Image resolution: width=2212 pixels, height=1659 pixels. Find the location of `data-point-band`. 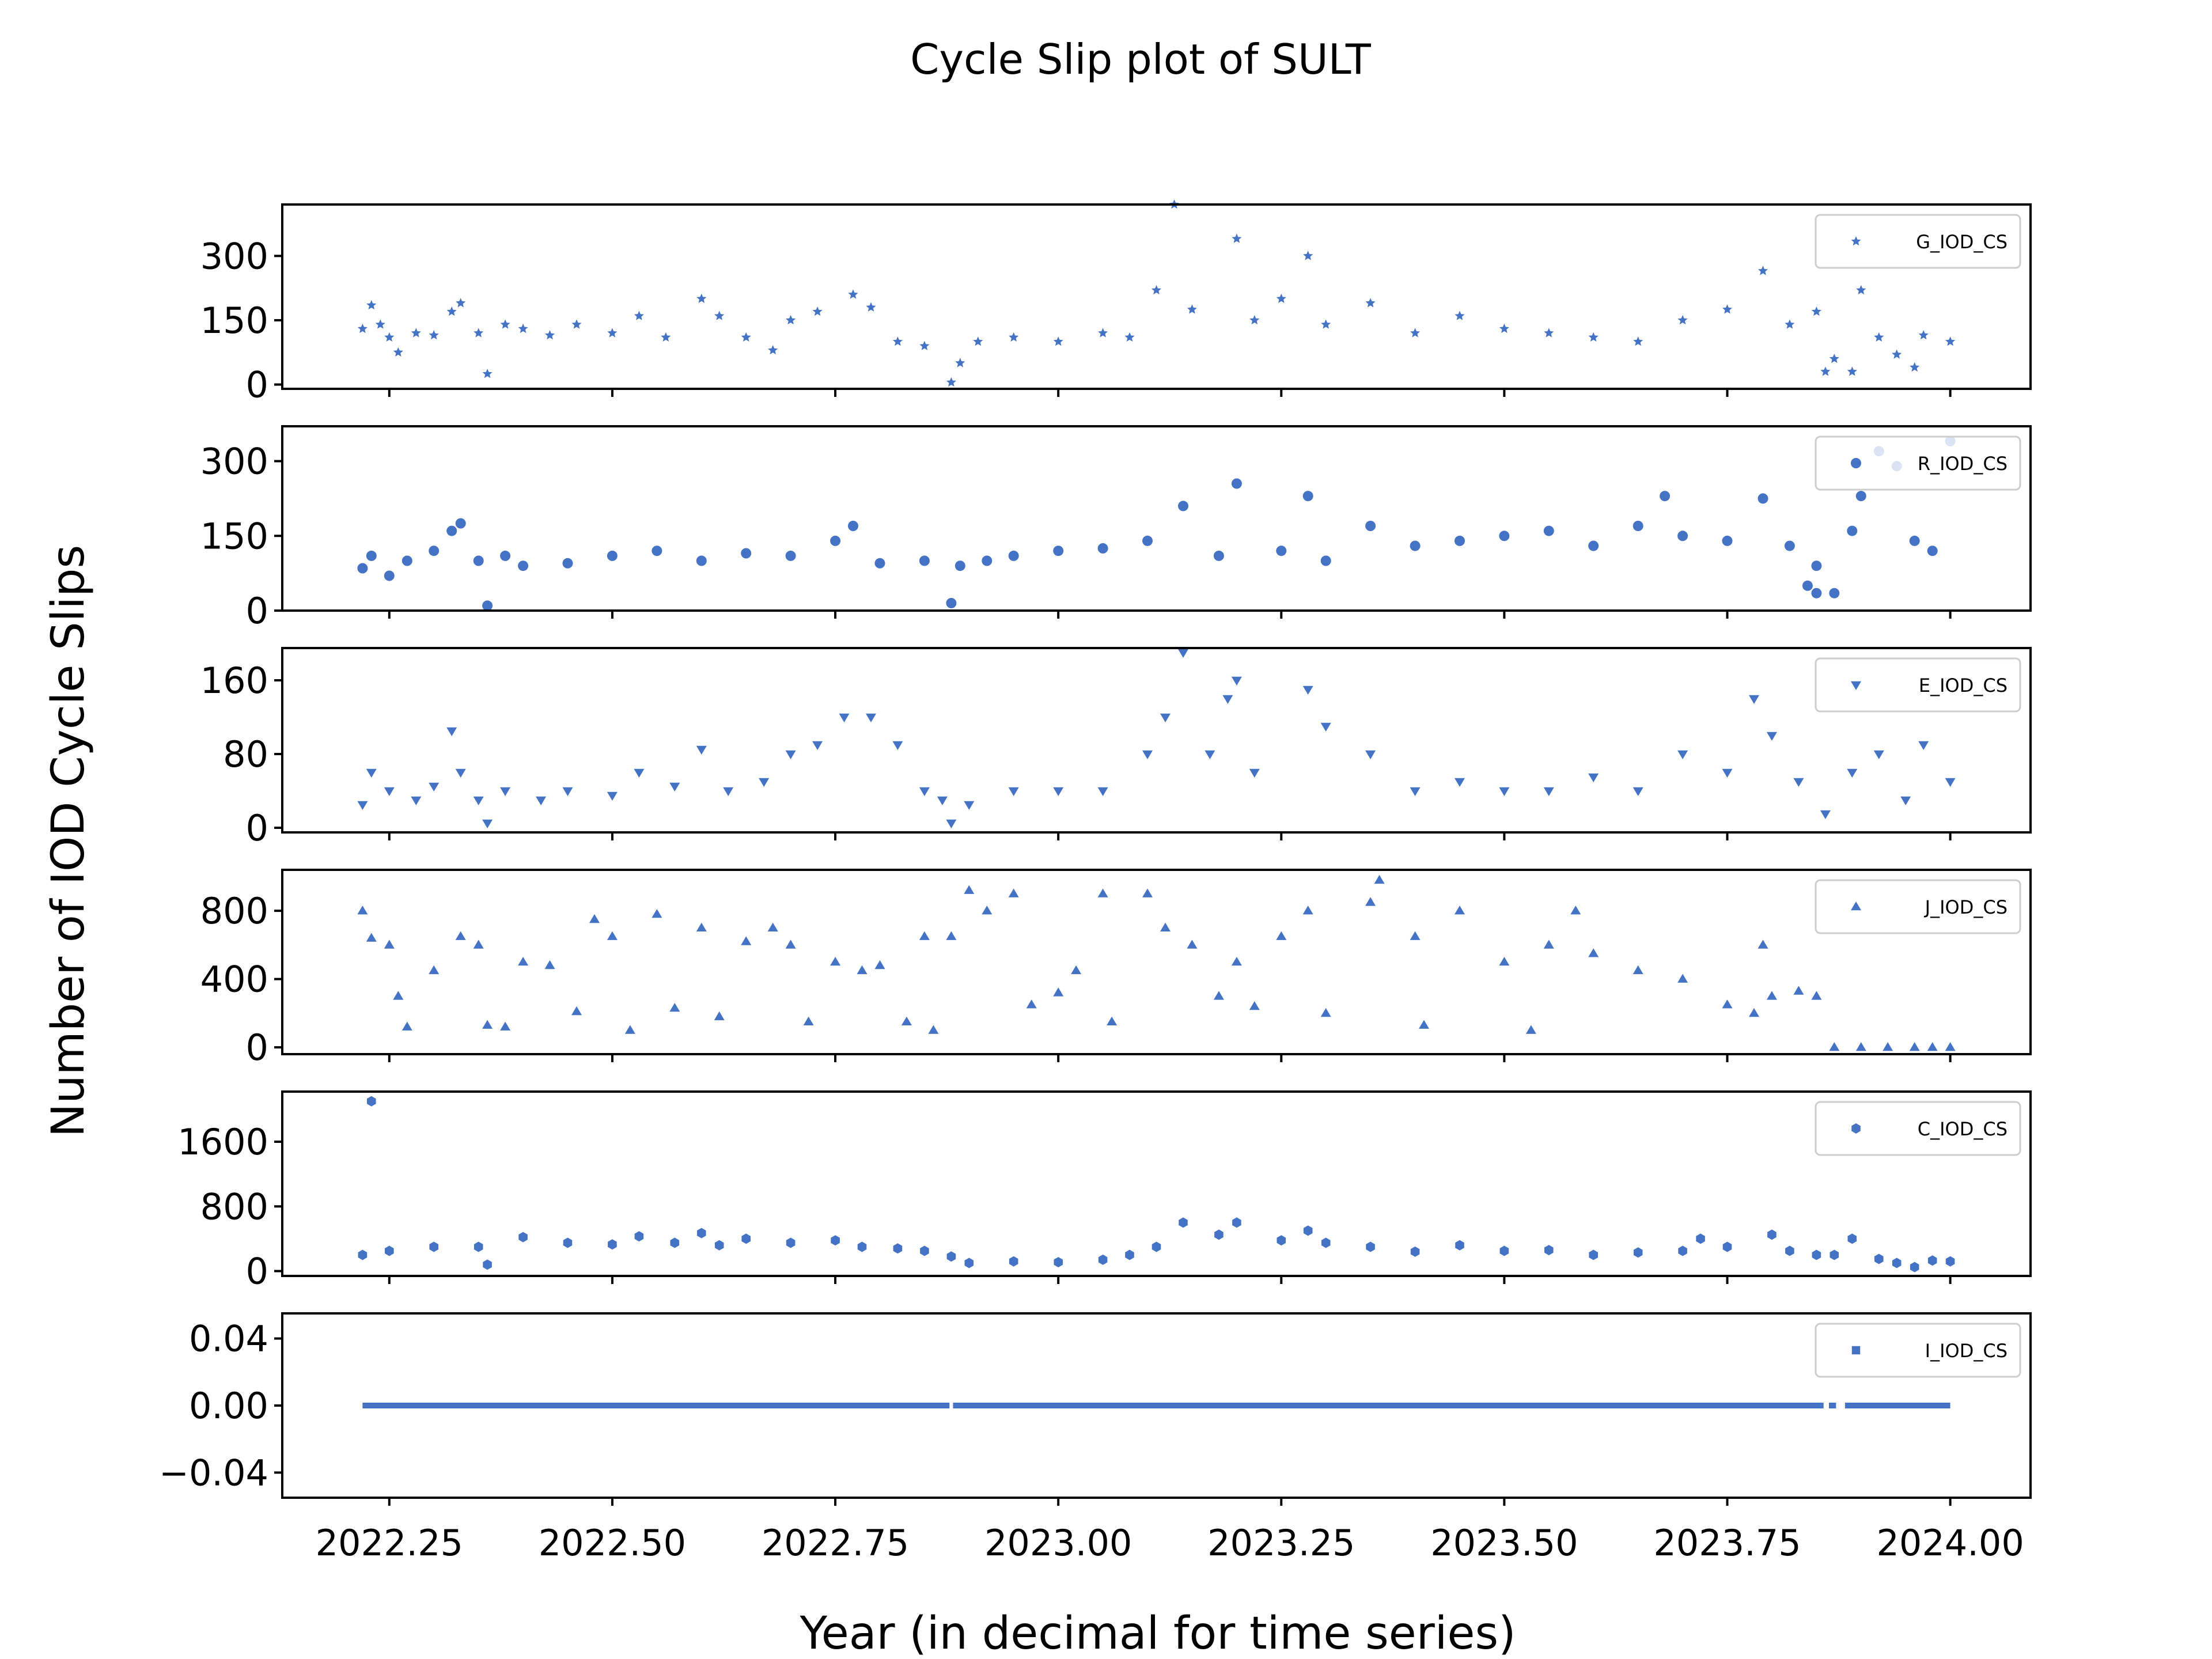

data-point-band is located at coordinates (1897, 1405).